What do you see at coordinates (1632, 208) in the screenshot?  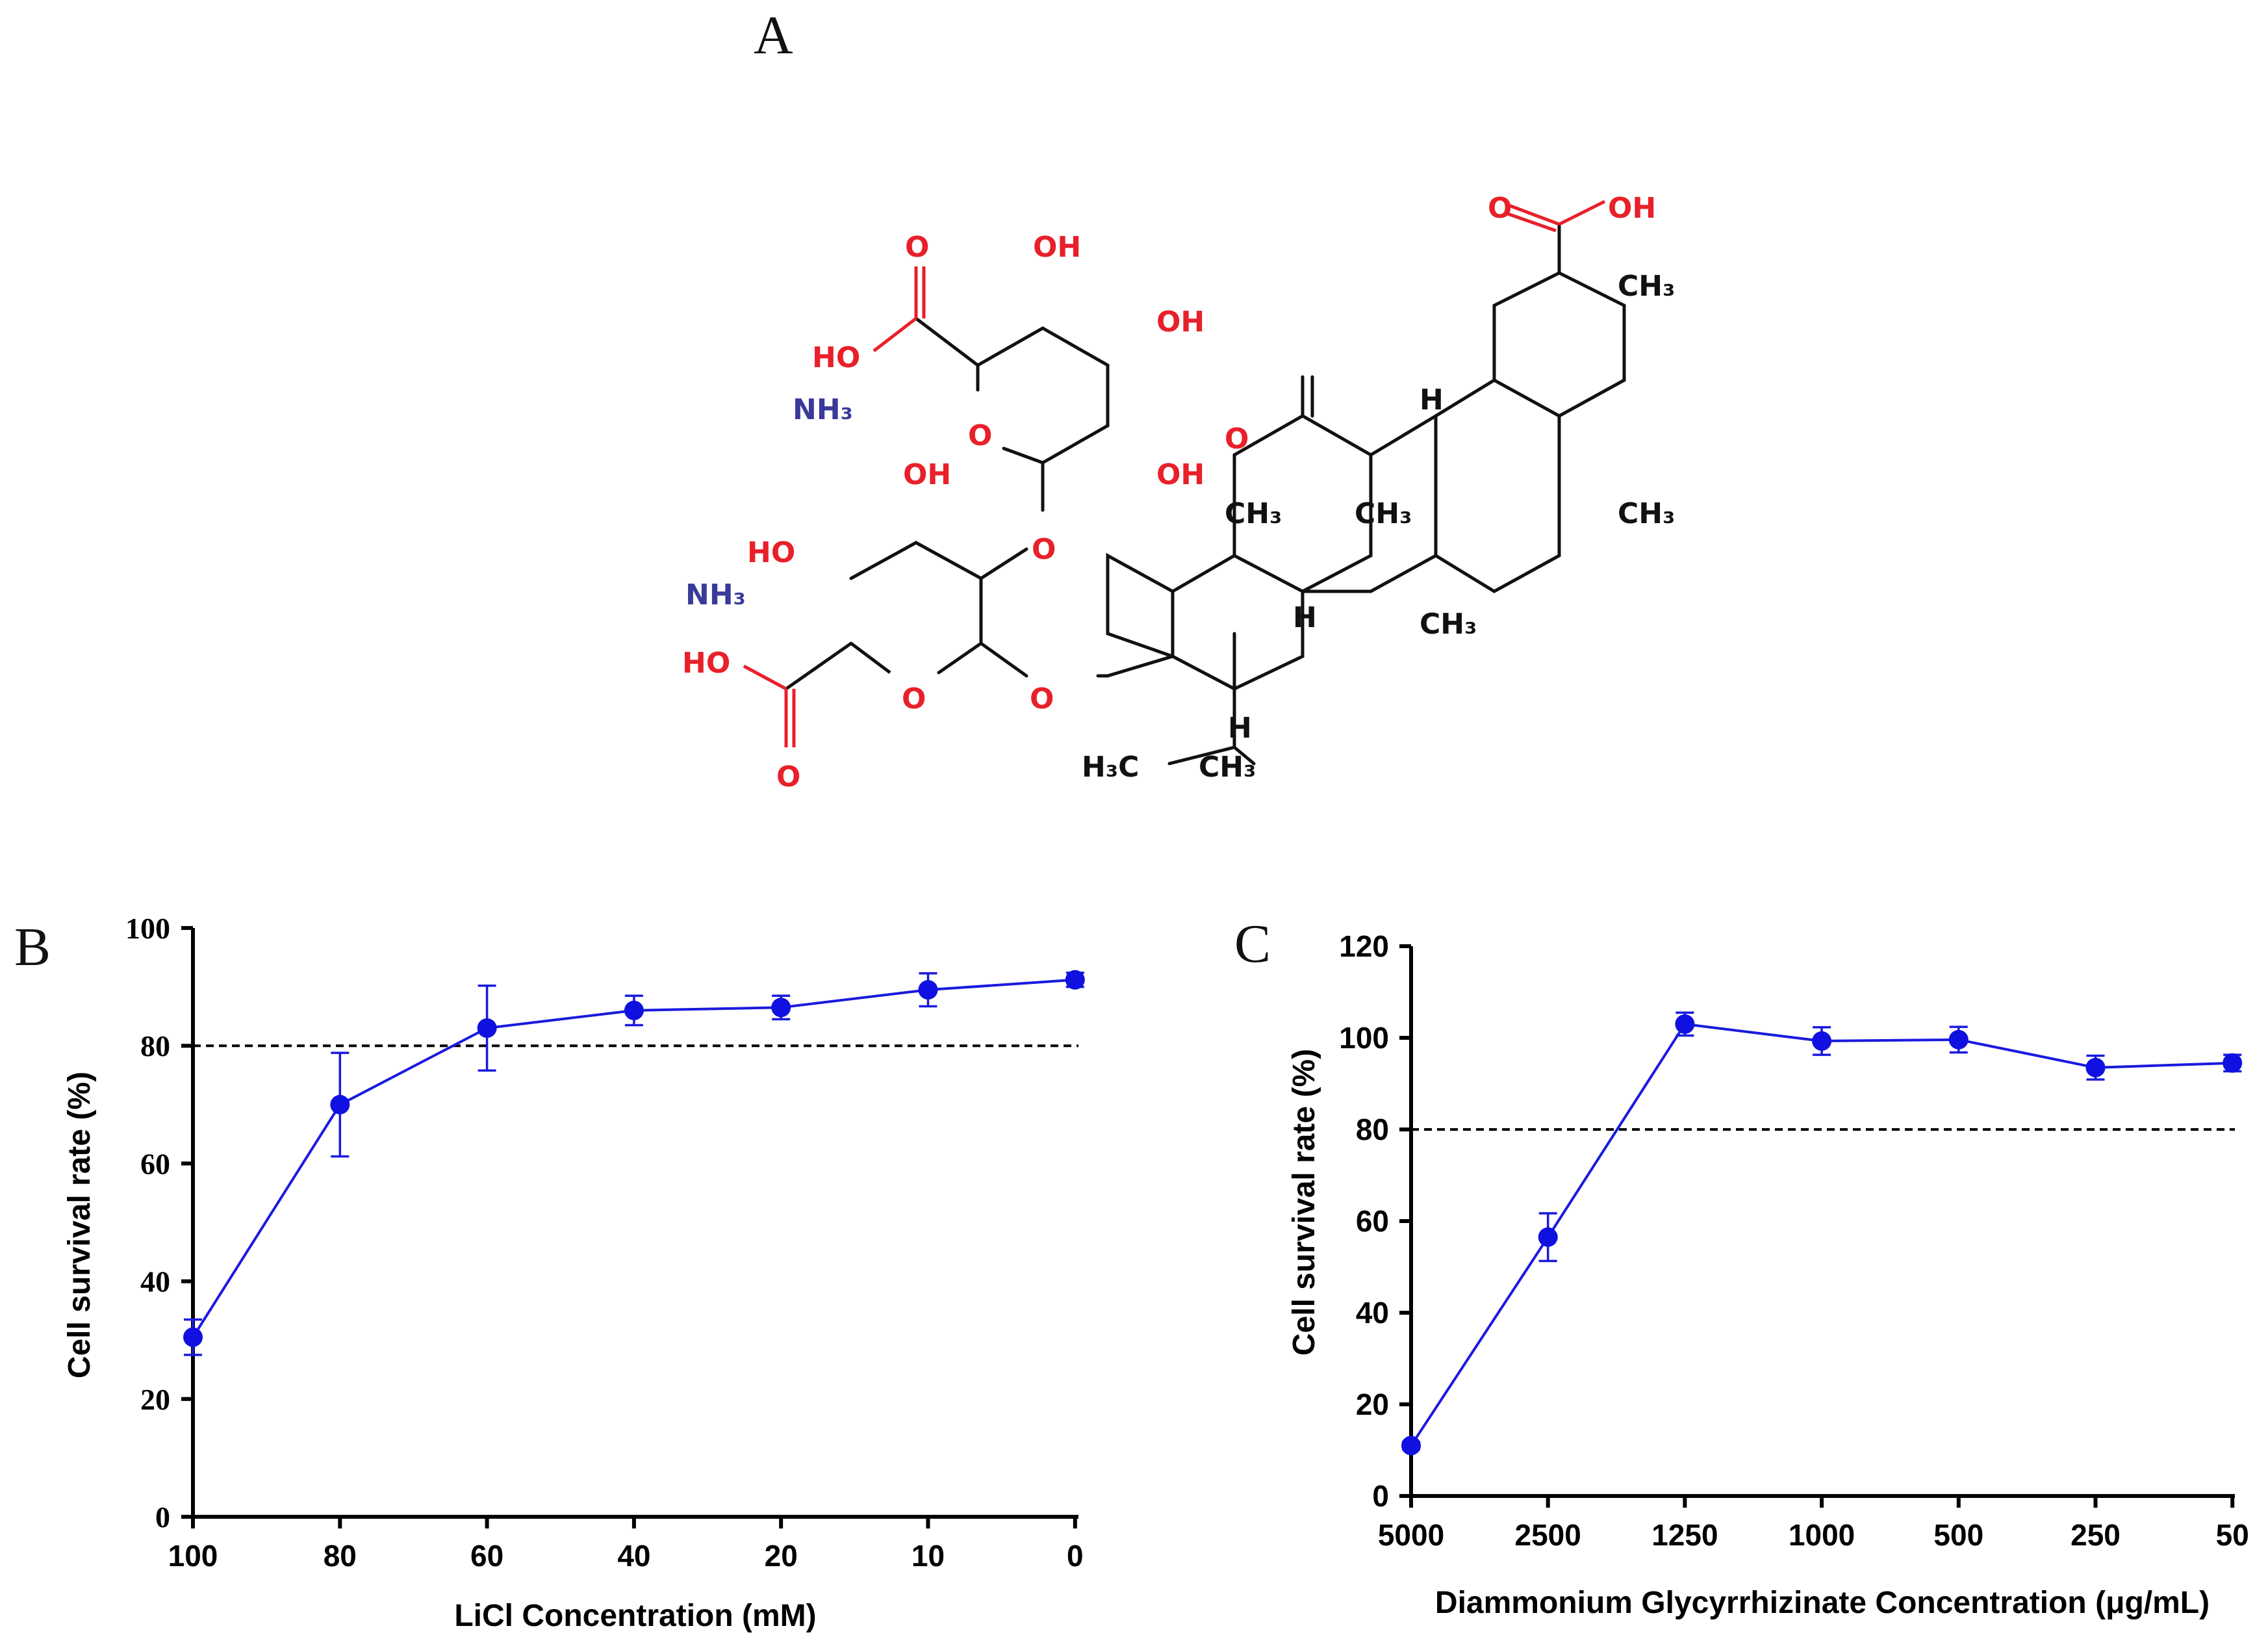 I see `label-acid-oh: OH` at bounding box center [1632, 208].